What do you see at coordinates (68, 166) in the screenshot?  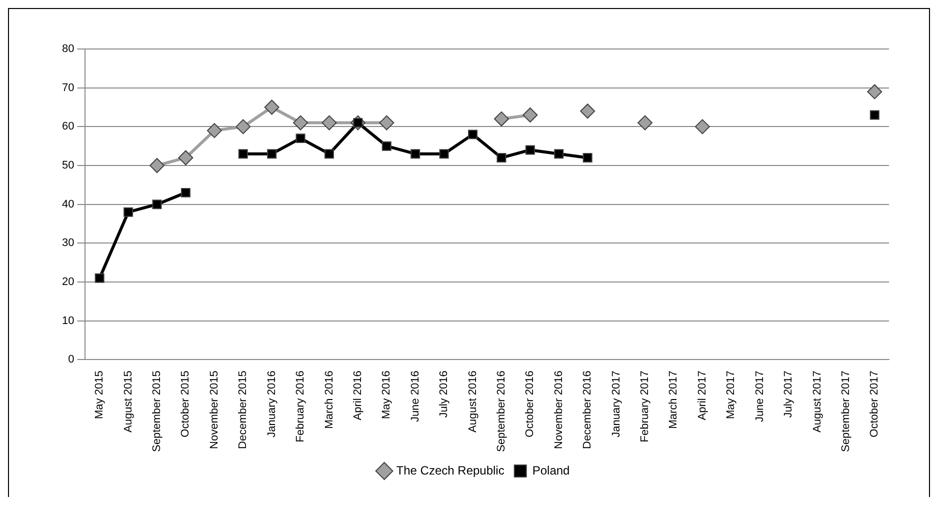 I see `y-tick-label: 50` at bounding box center [68, 166].